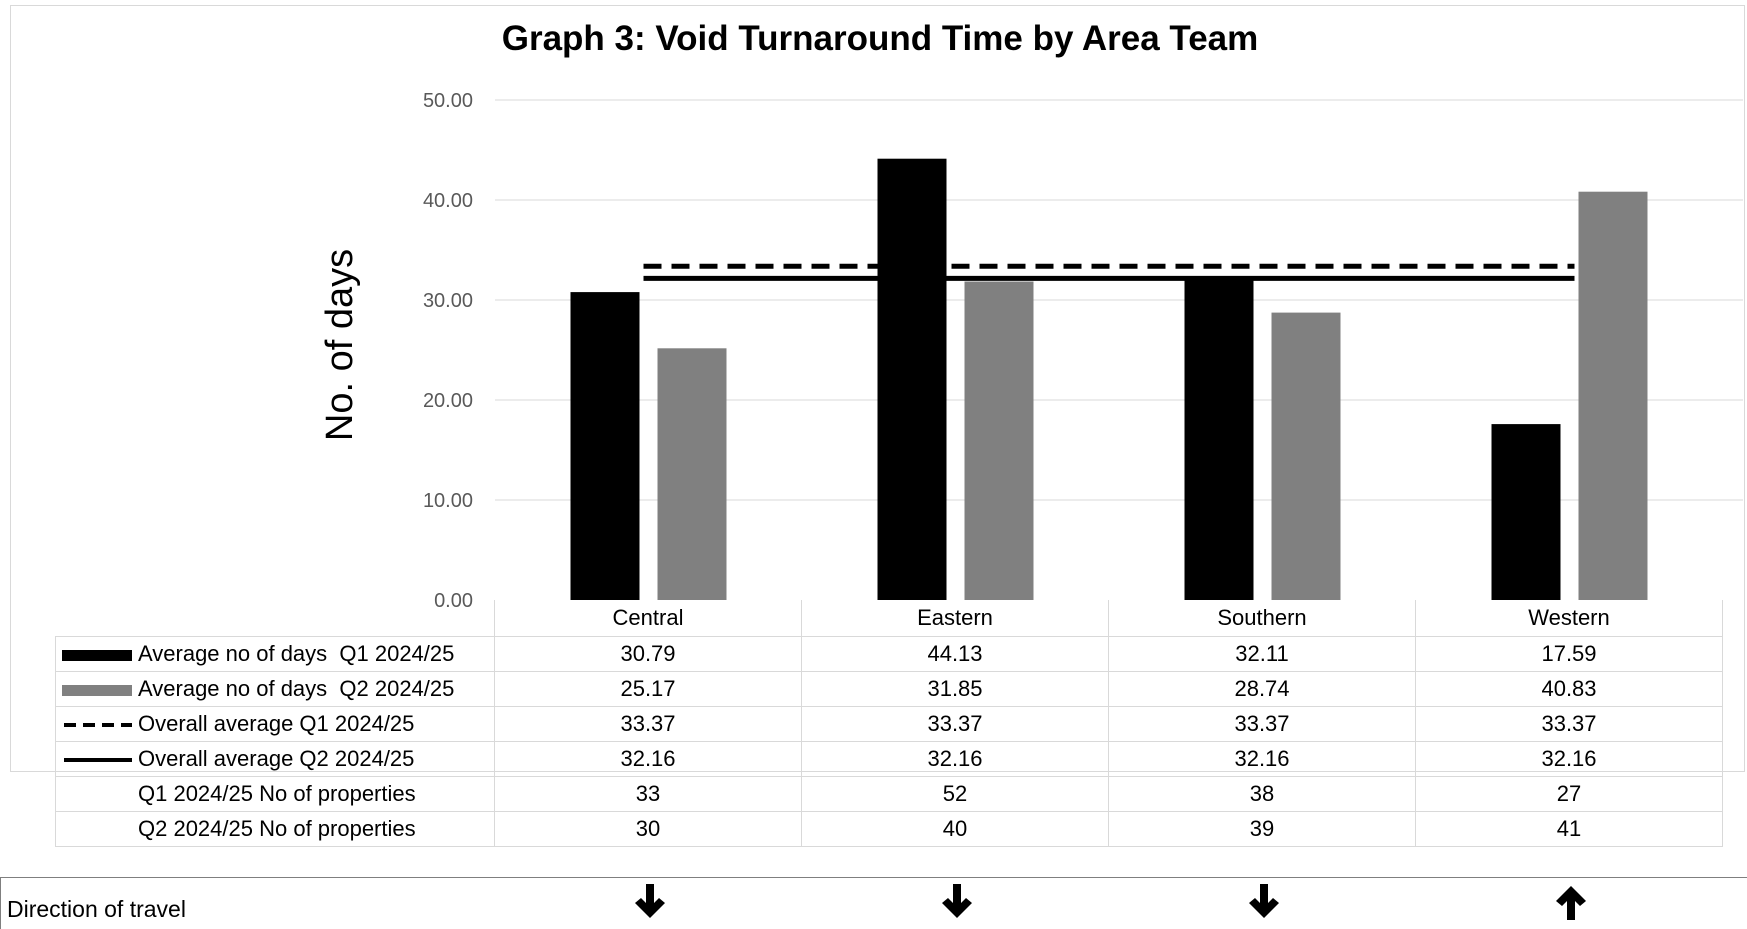  I want to click on data-value: 30.79, so click(648, 653).